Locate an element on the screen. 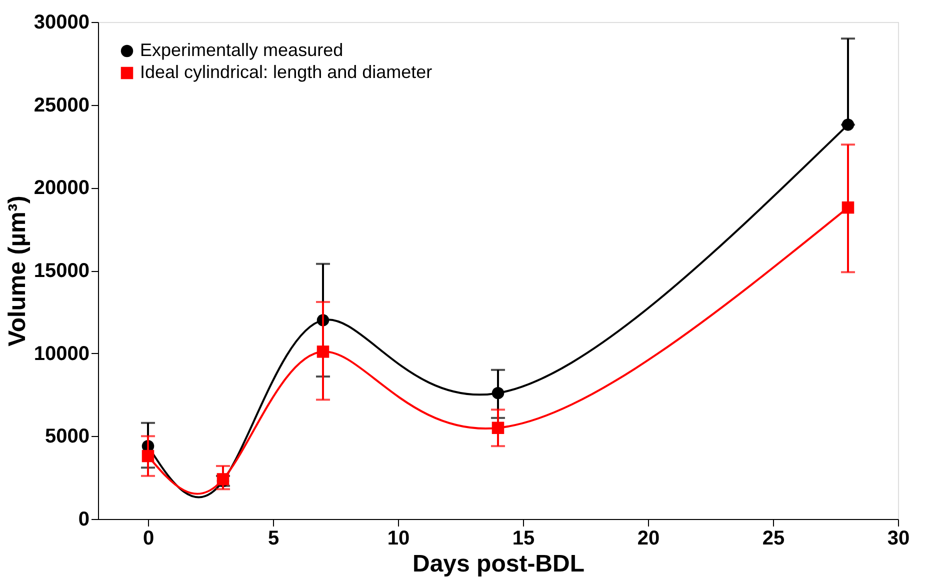 This screenshot has height=581, width=930. x-tick-label: 0 is located at coordinates (148, 539).